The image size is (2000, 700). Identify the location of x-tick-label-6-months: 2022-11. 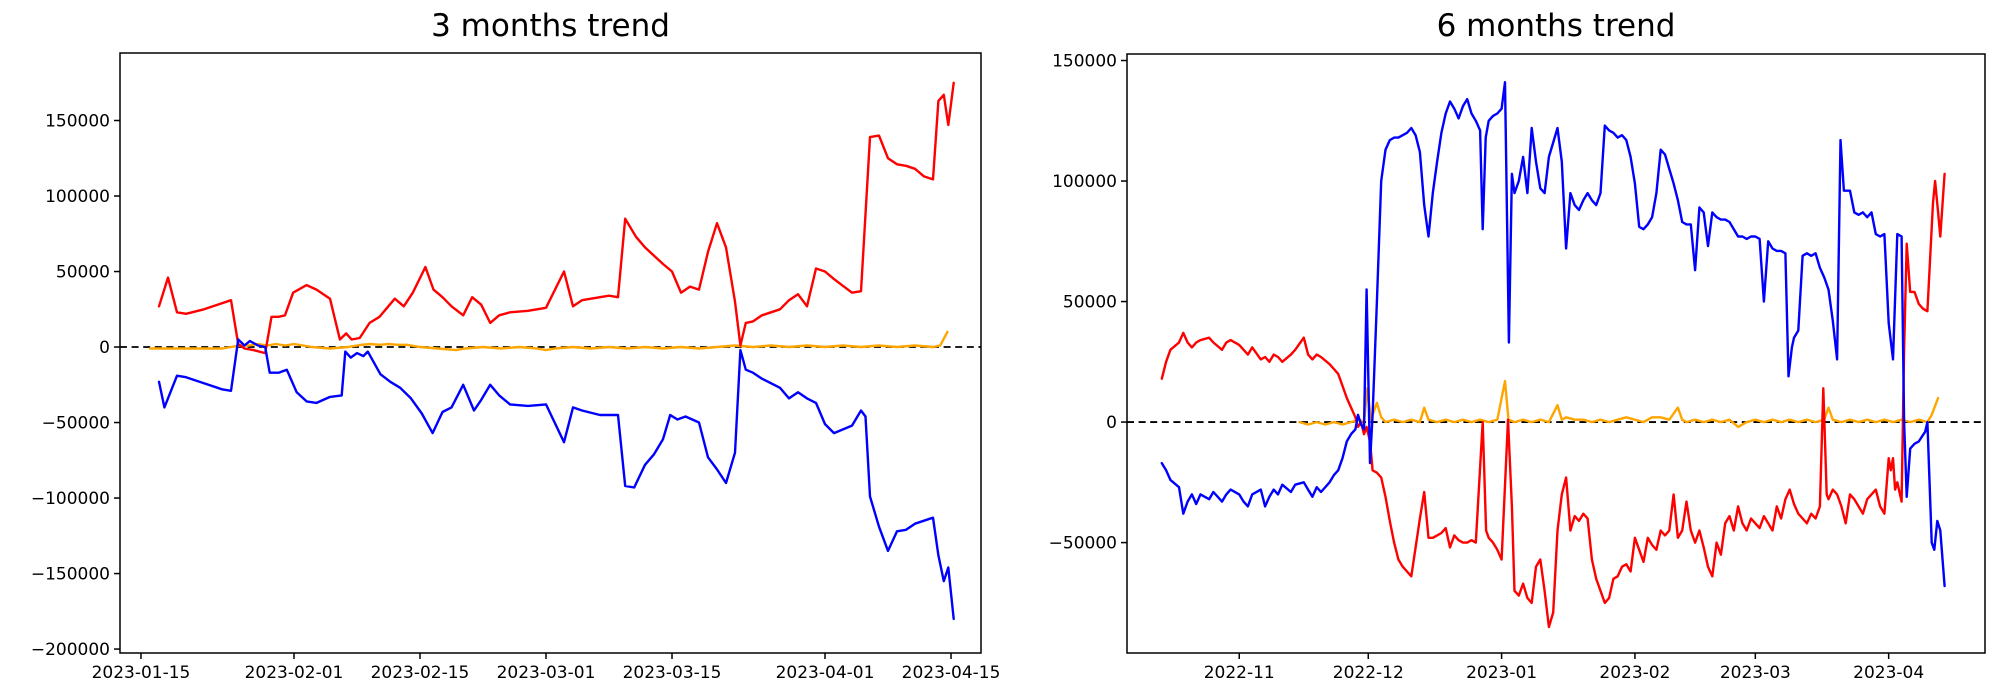
(1239, 673).